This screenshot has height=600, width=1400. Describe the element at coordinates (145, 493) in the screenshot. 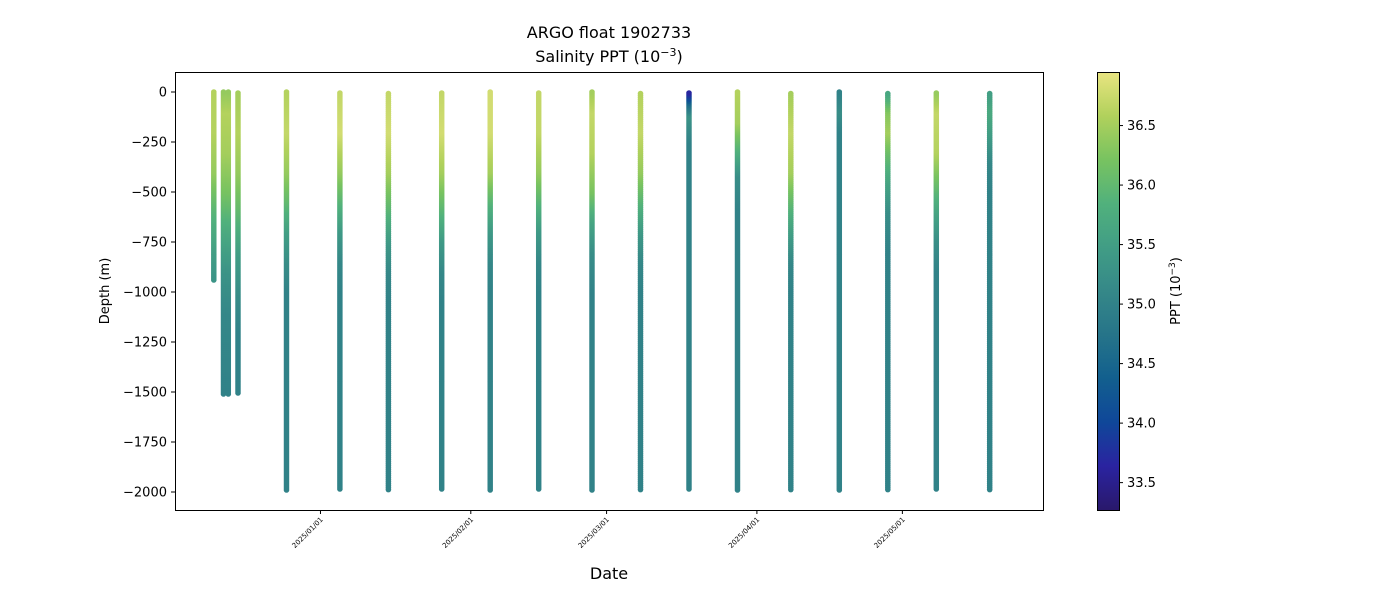

I see `y-tick-label: −2000` at that location.